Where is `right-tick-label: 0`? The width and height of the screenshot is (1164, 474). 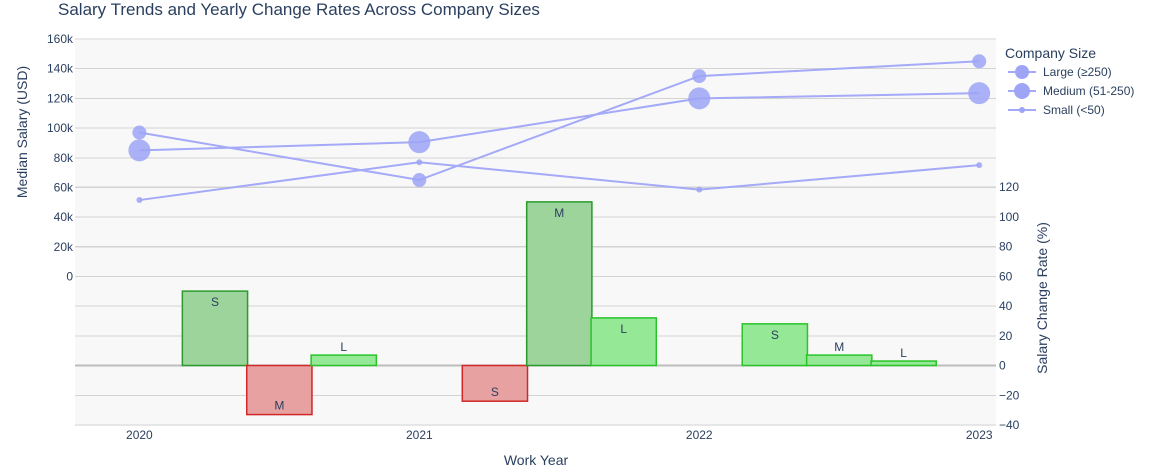
right-tick-label: 0 is located at coordinates (1002, 366).